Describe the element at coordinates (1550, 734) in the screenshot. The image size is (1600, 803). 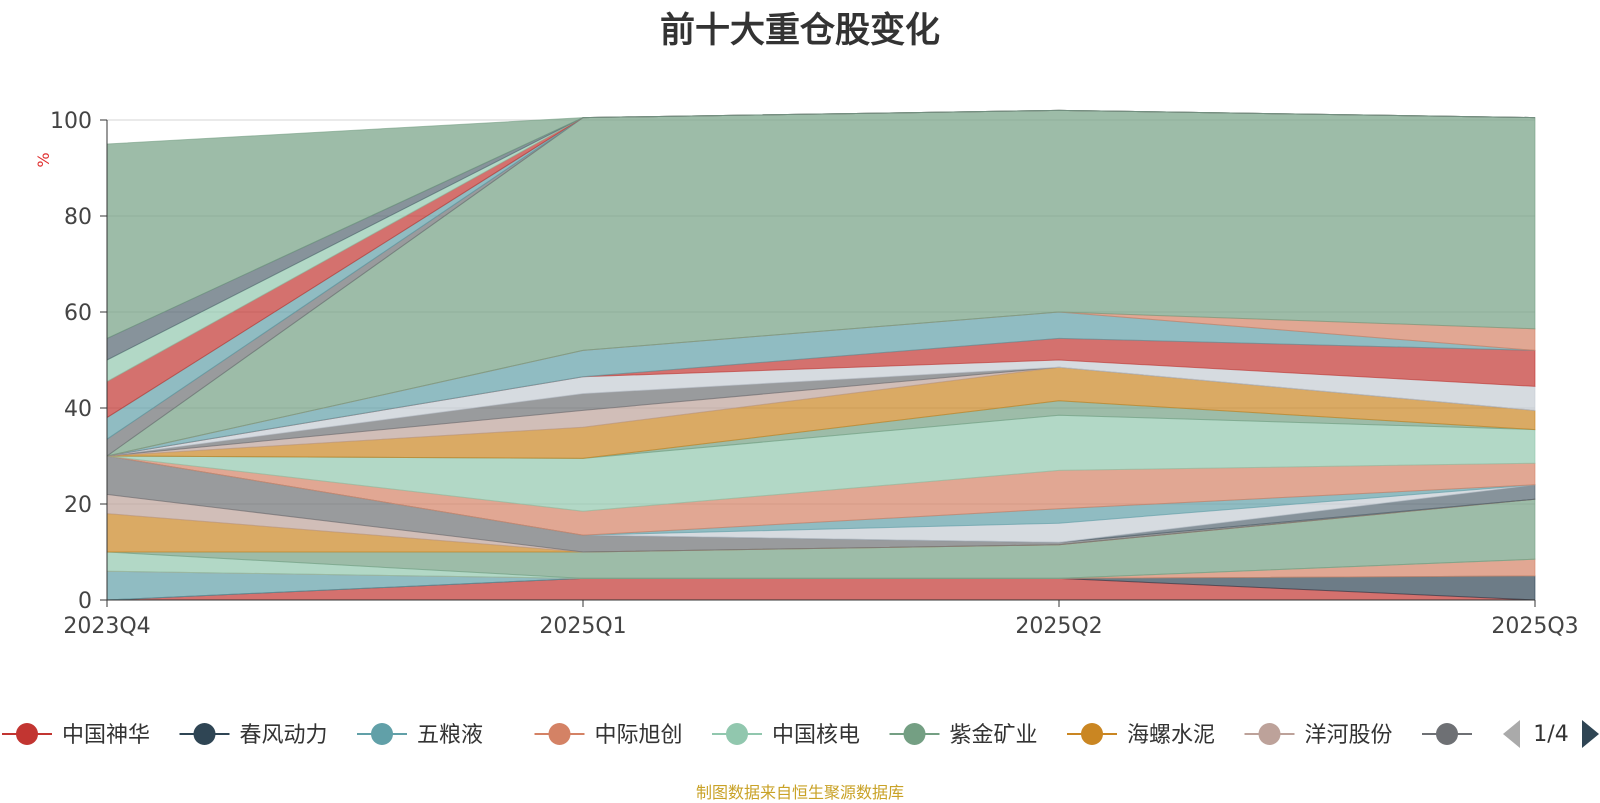
I see `legend-page-indicator: 1/4` at that location.